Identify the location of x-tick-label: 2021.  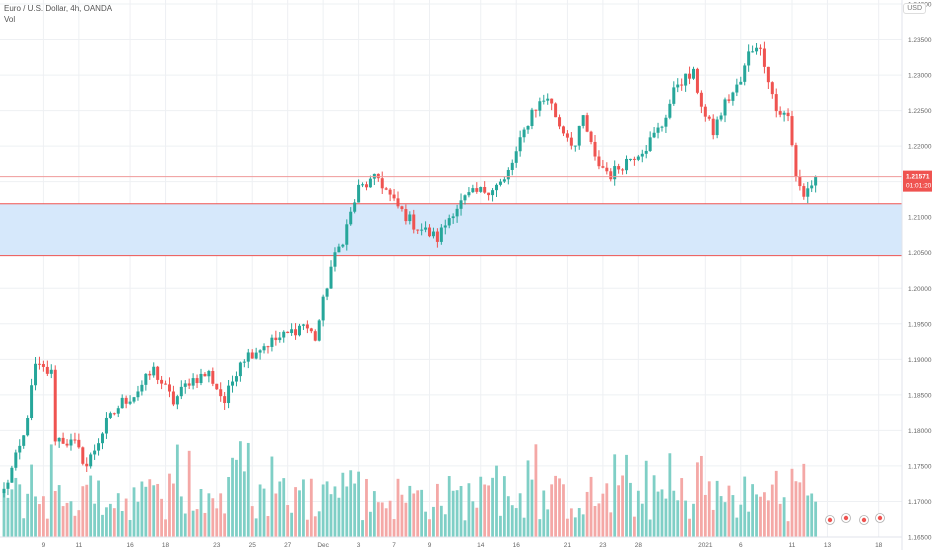
(705, 545).